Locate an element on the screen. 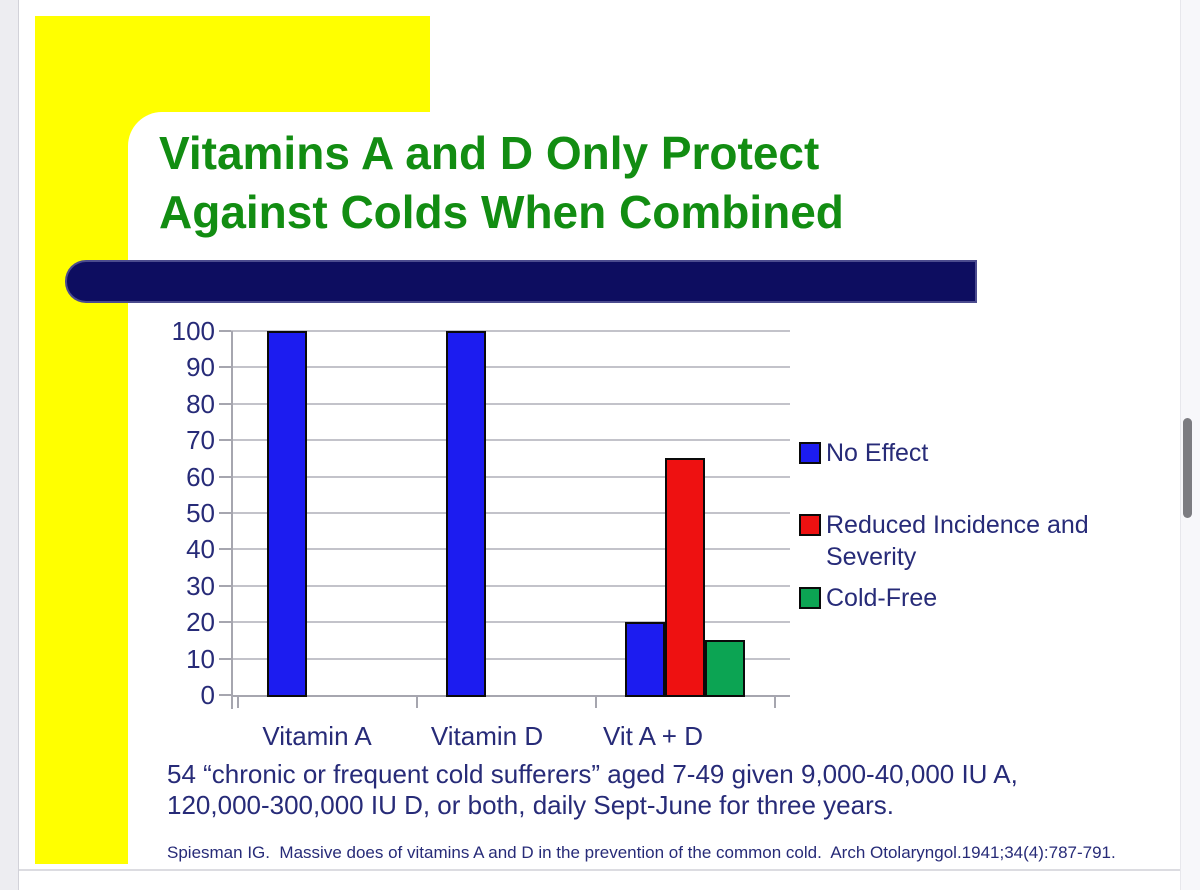  scrollbar-track is located at coordinates (1190, 445).